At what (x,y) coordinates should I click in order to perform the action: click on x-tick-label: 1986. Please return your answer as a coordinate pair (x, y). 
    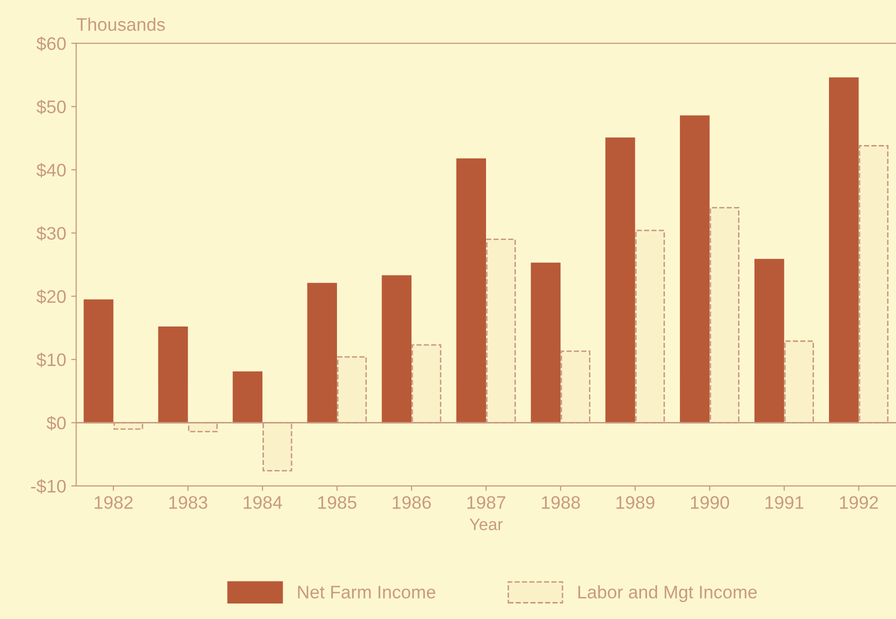
    Looking at the image, I should click on (411, 502).